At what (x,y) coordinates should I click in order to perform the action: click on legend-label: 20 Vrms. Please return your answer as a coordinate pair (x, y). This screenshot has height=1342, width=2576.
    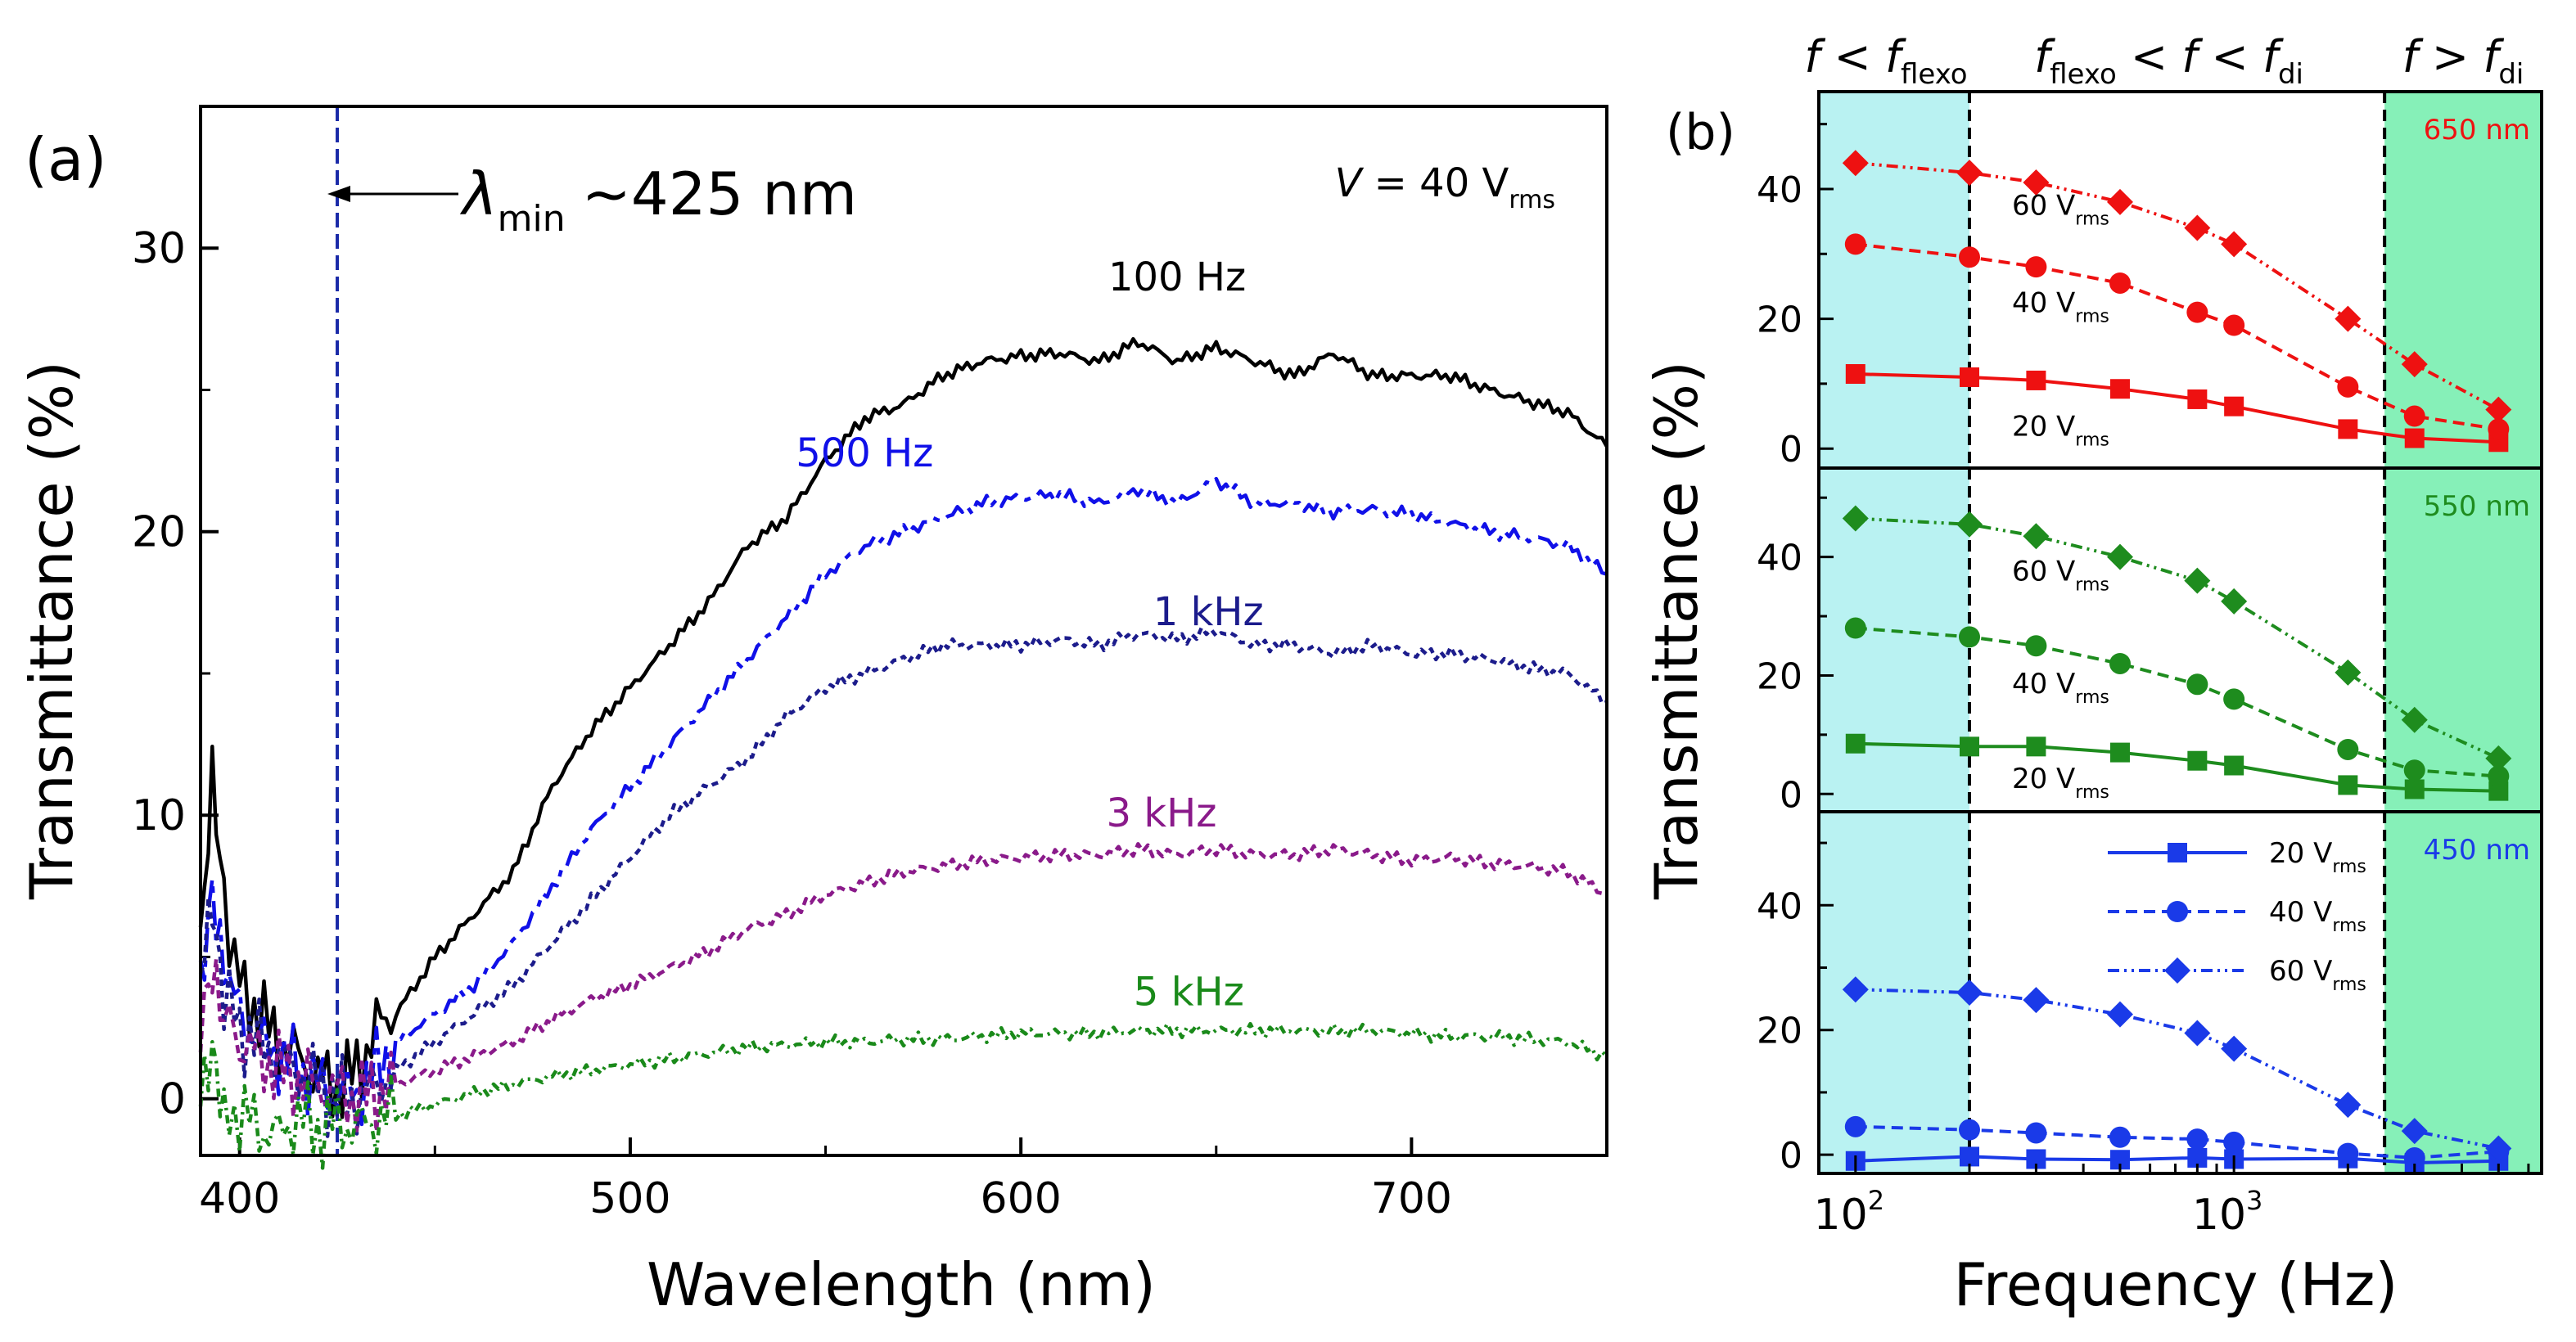
    Looking at the image, I should click on (2317, 857).